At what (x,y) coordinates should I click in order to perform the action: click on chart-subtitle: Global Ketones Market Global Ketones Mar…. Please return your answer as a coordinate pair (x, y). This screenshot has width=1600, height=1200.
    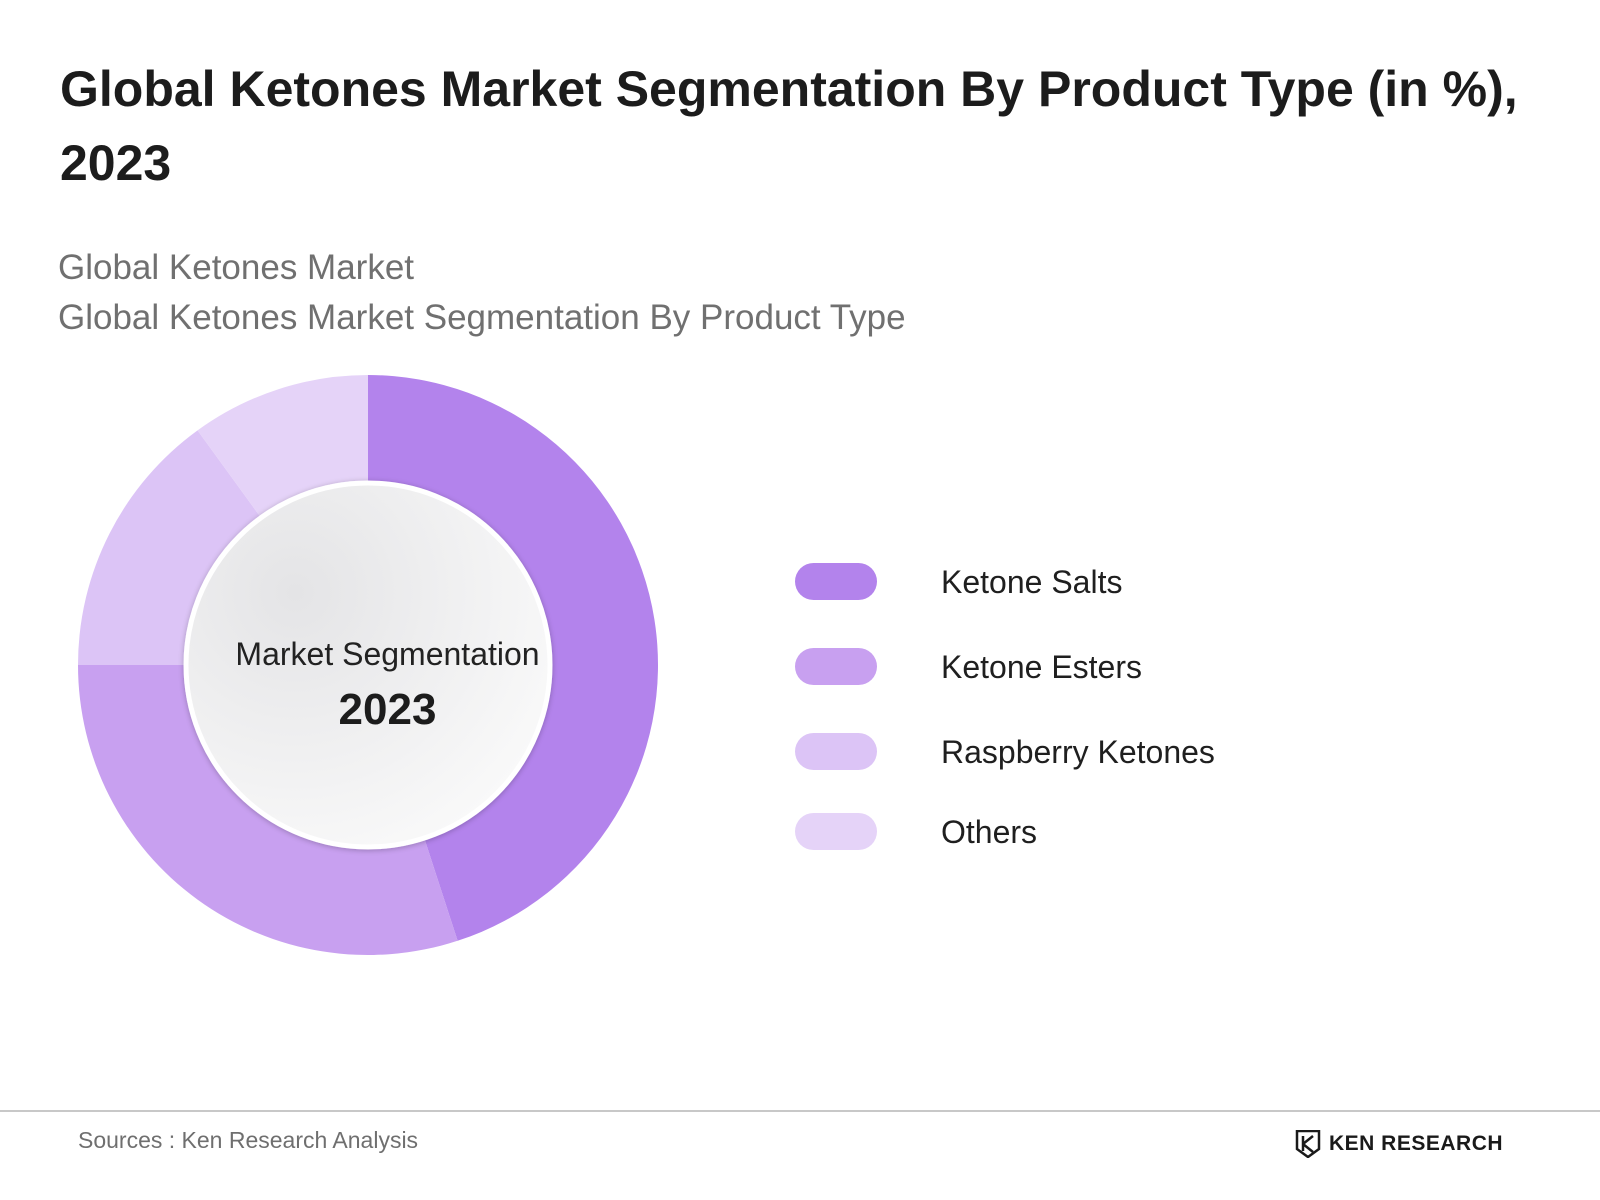
    Looking at the image, I should click on (482, 293).